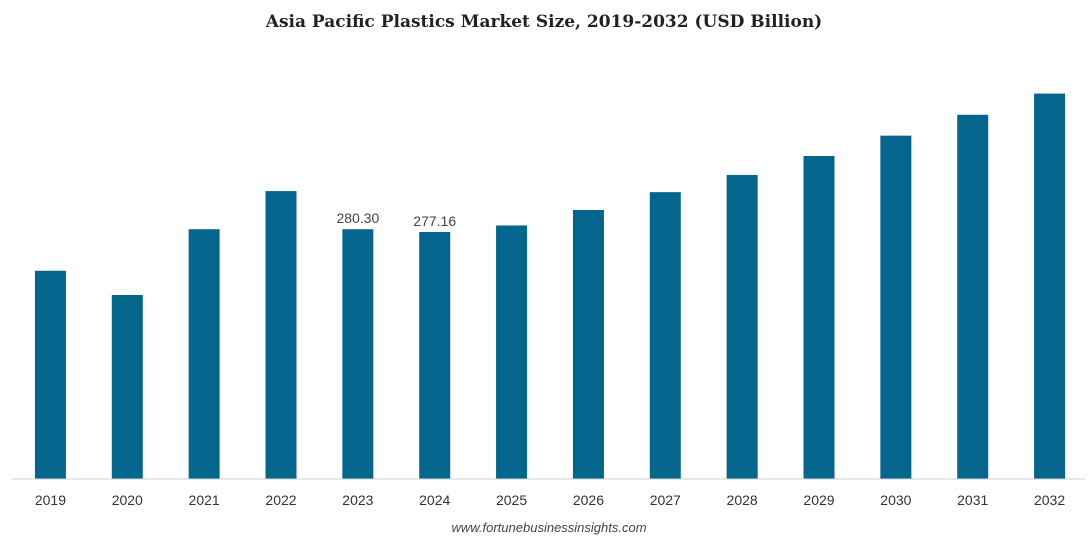 The image size is (1088, 543). Describe the element at coordinates (1050, 286) in the screenshot. I see `bar-2032` at that location.